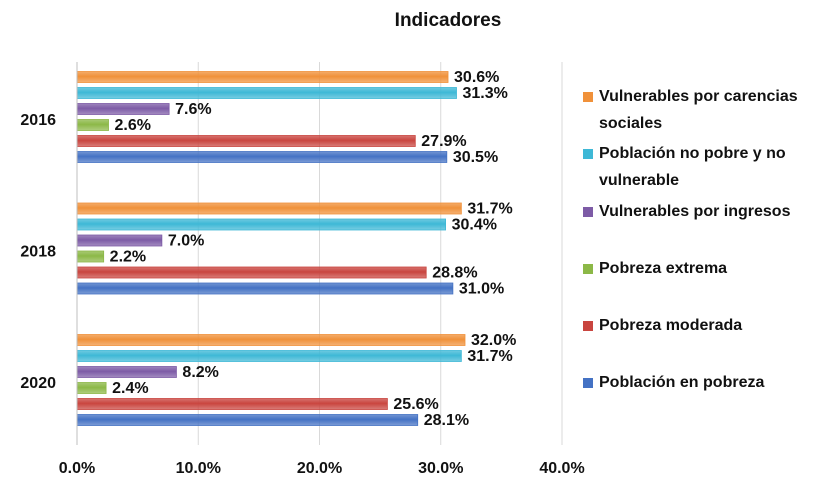  What do you see at coordinates (481, 289) in the screenshot?
I see `data-label: 31.0%` at bounding box center [481, 289].